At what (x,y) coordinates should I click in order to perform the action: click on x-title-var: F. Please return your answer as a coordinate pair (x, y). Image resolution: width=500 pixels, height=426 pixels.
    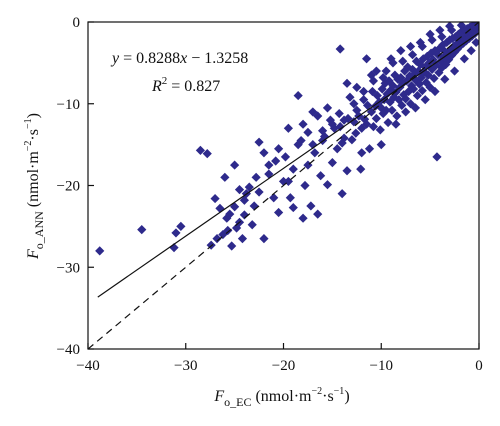
    Looking at the image, I should click on (218, 396).